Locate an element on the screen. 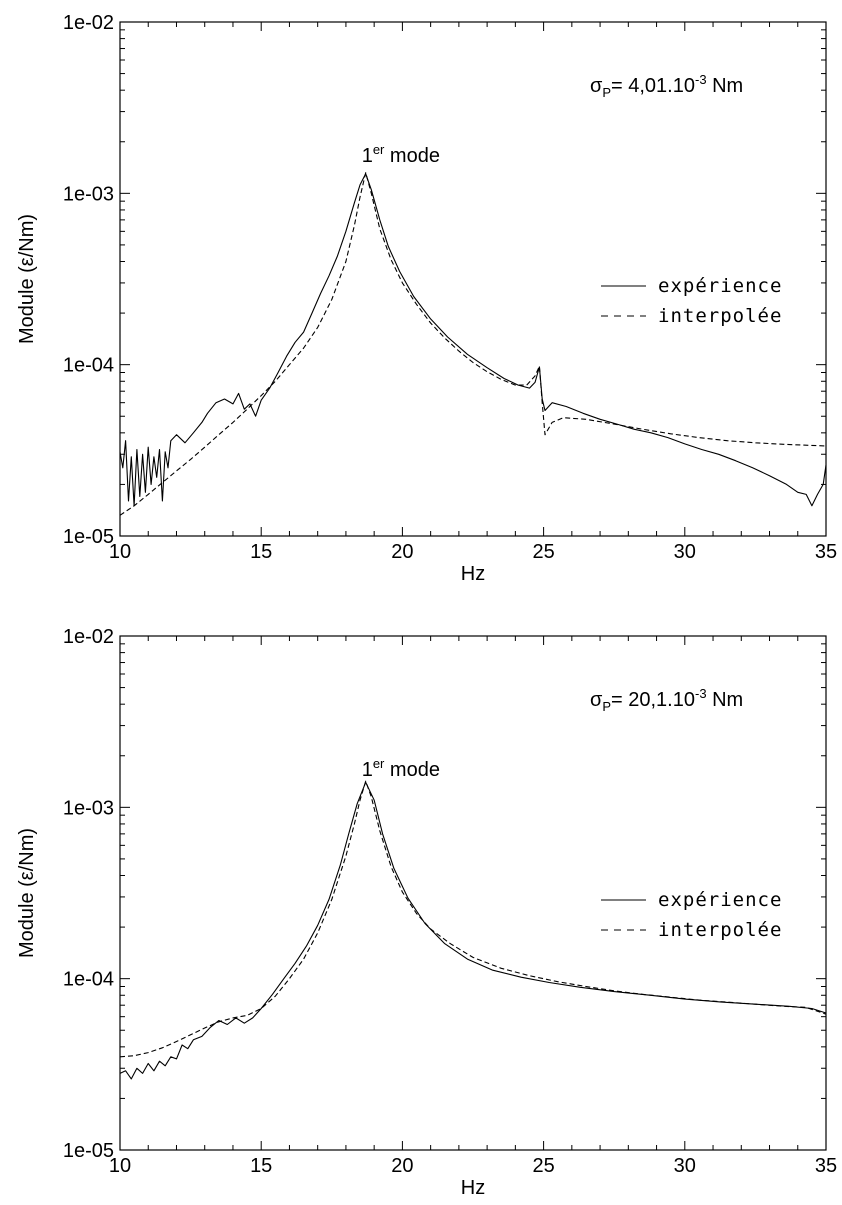  sigma-annotation: σP= 20,1.10-3 Nm is located at coordinates (666, 700).